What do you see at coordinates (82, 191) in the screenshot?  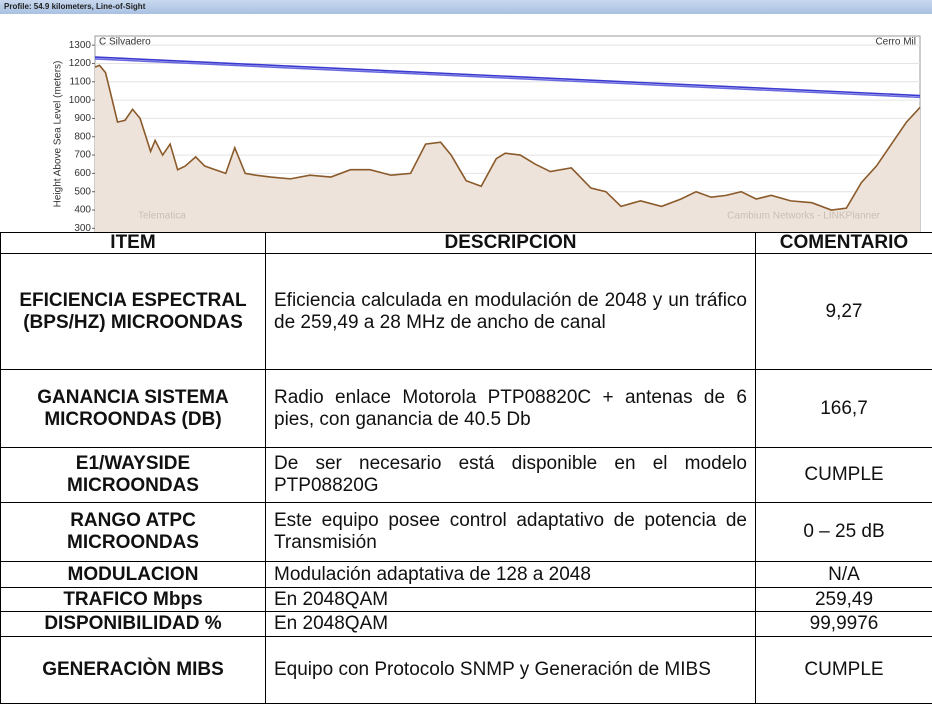 I see `y-tick-label: 500` at bounding box center [82, 191].